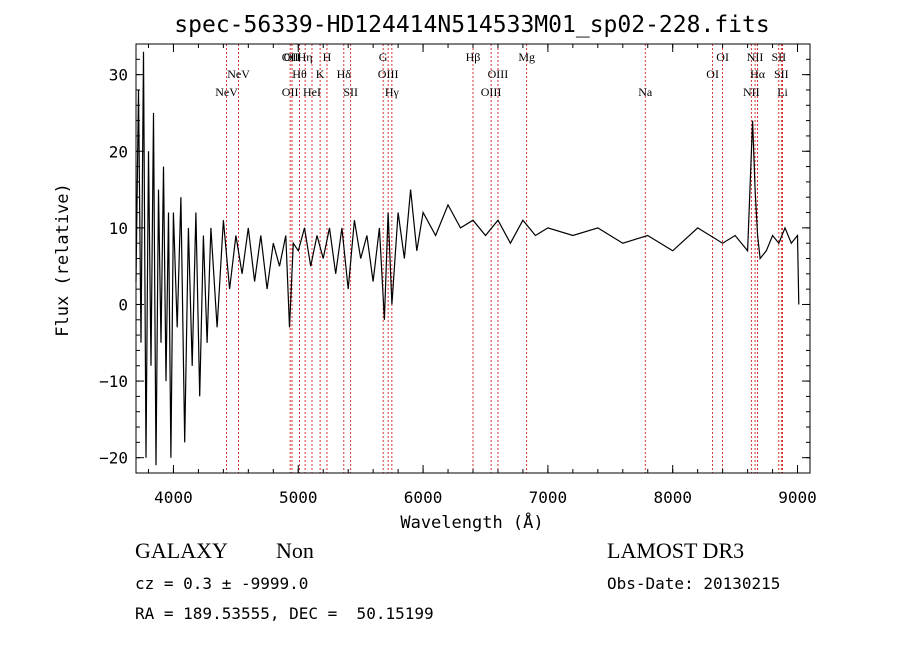 The image size is (900, 649). What do you see at coordinates (123, 304) in the screenshot?
I see `y-tick-label: 0` at bounding box center [123, 304].